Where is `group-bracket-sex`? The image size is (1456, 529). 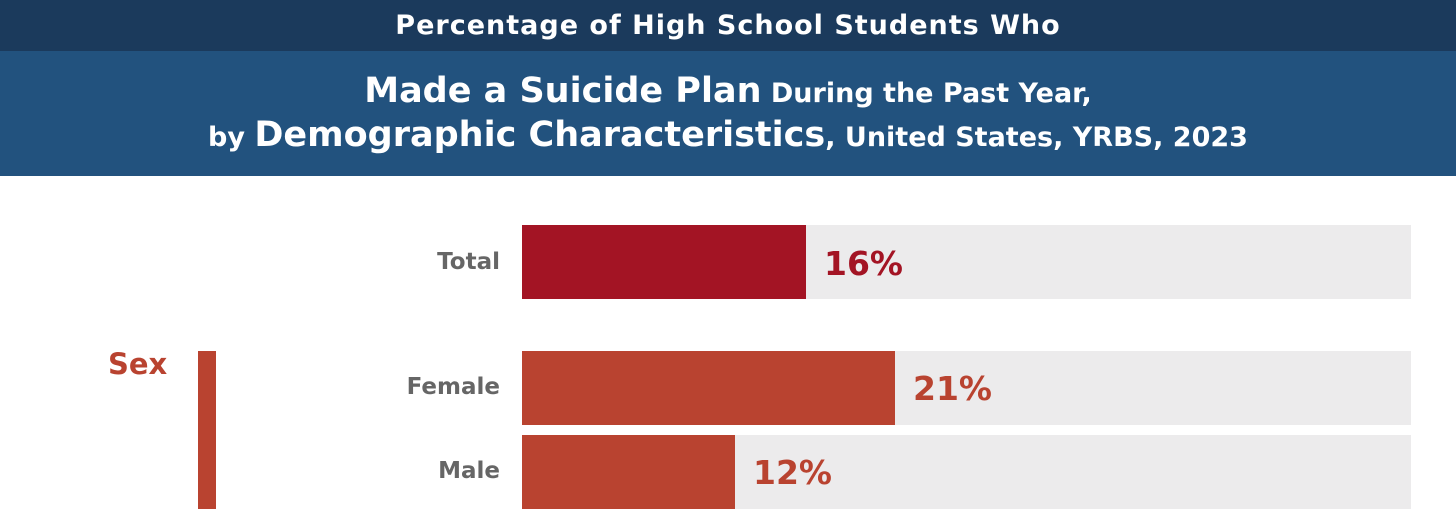
group-bracket-sex is located at coordinates (207, 430).